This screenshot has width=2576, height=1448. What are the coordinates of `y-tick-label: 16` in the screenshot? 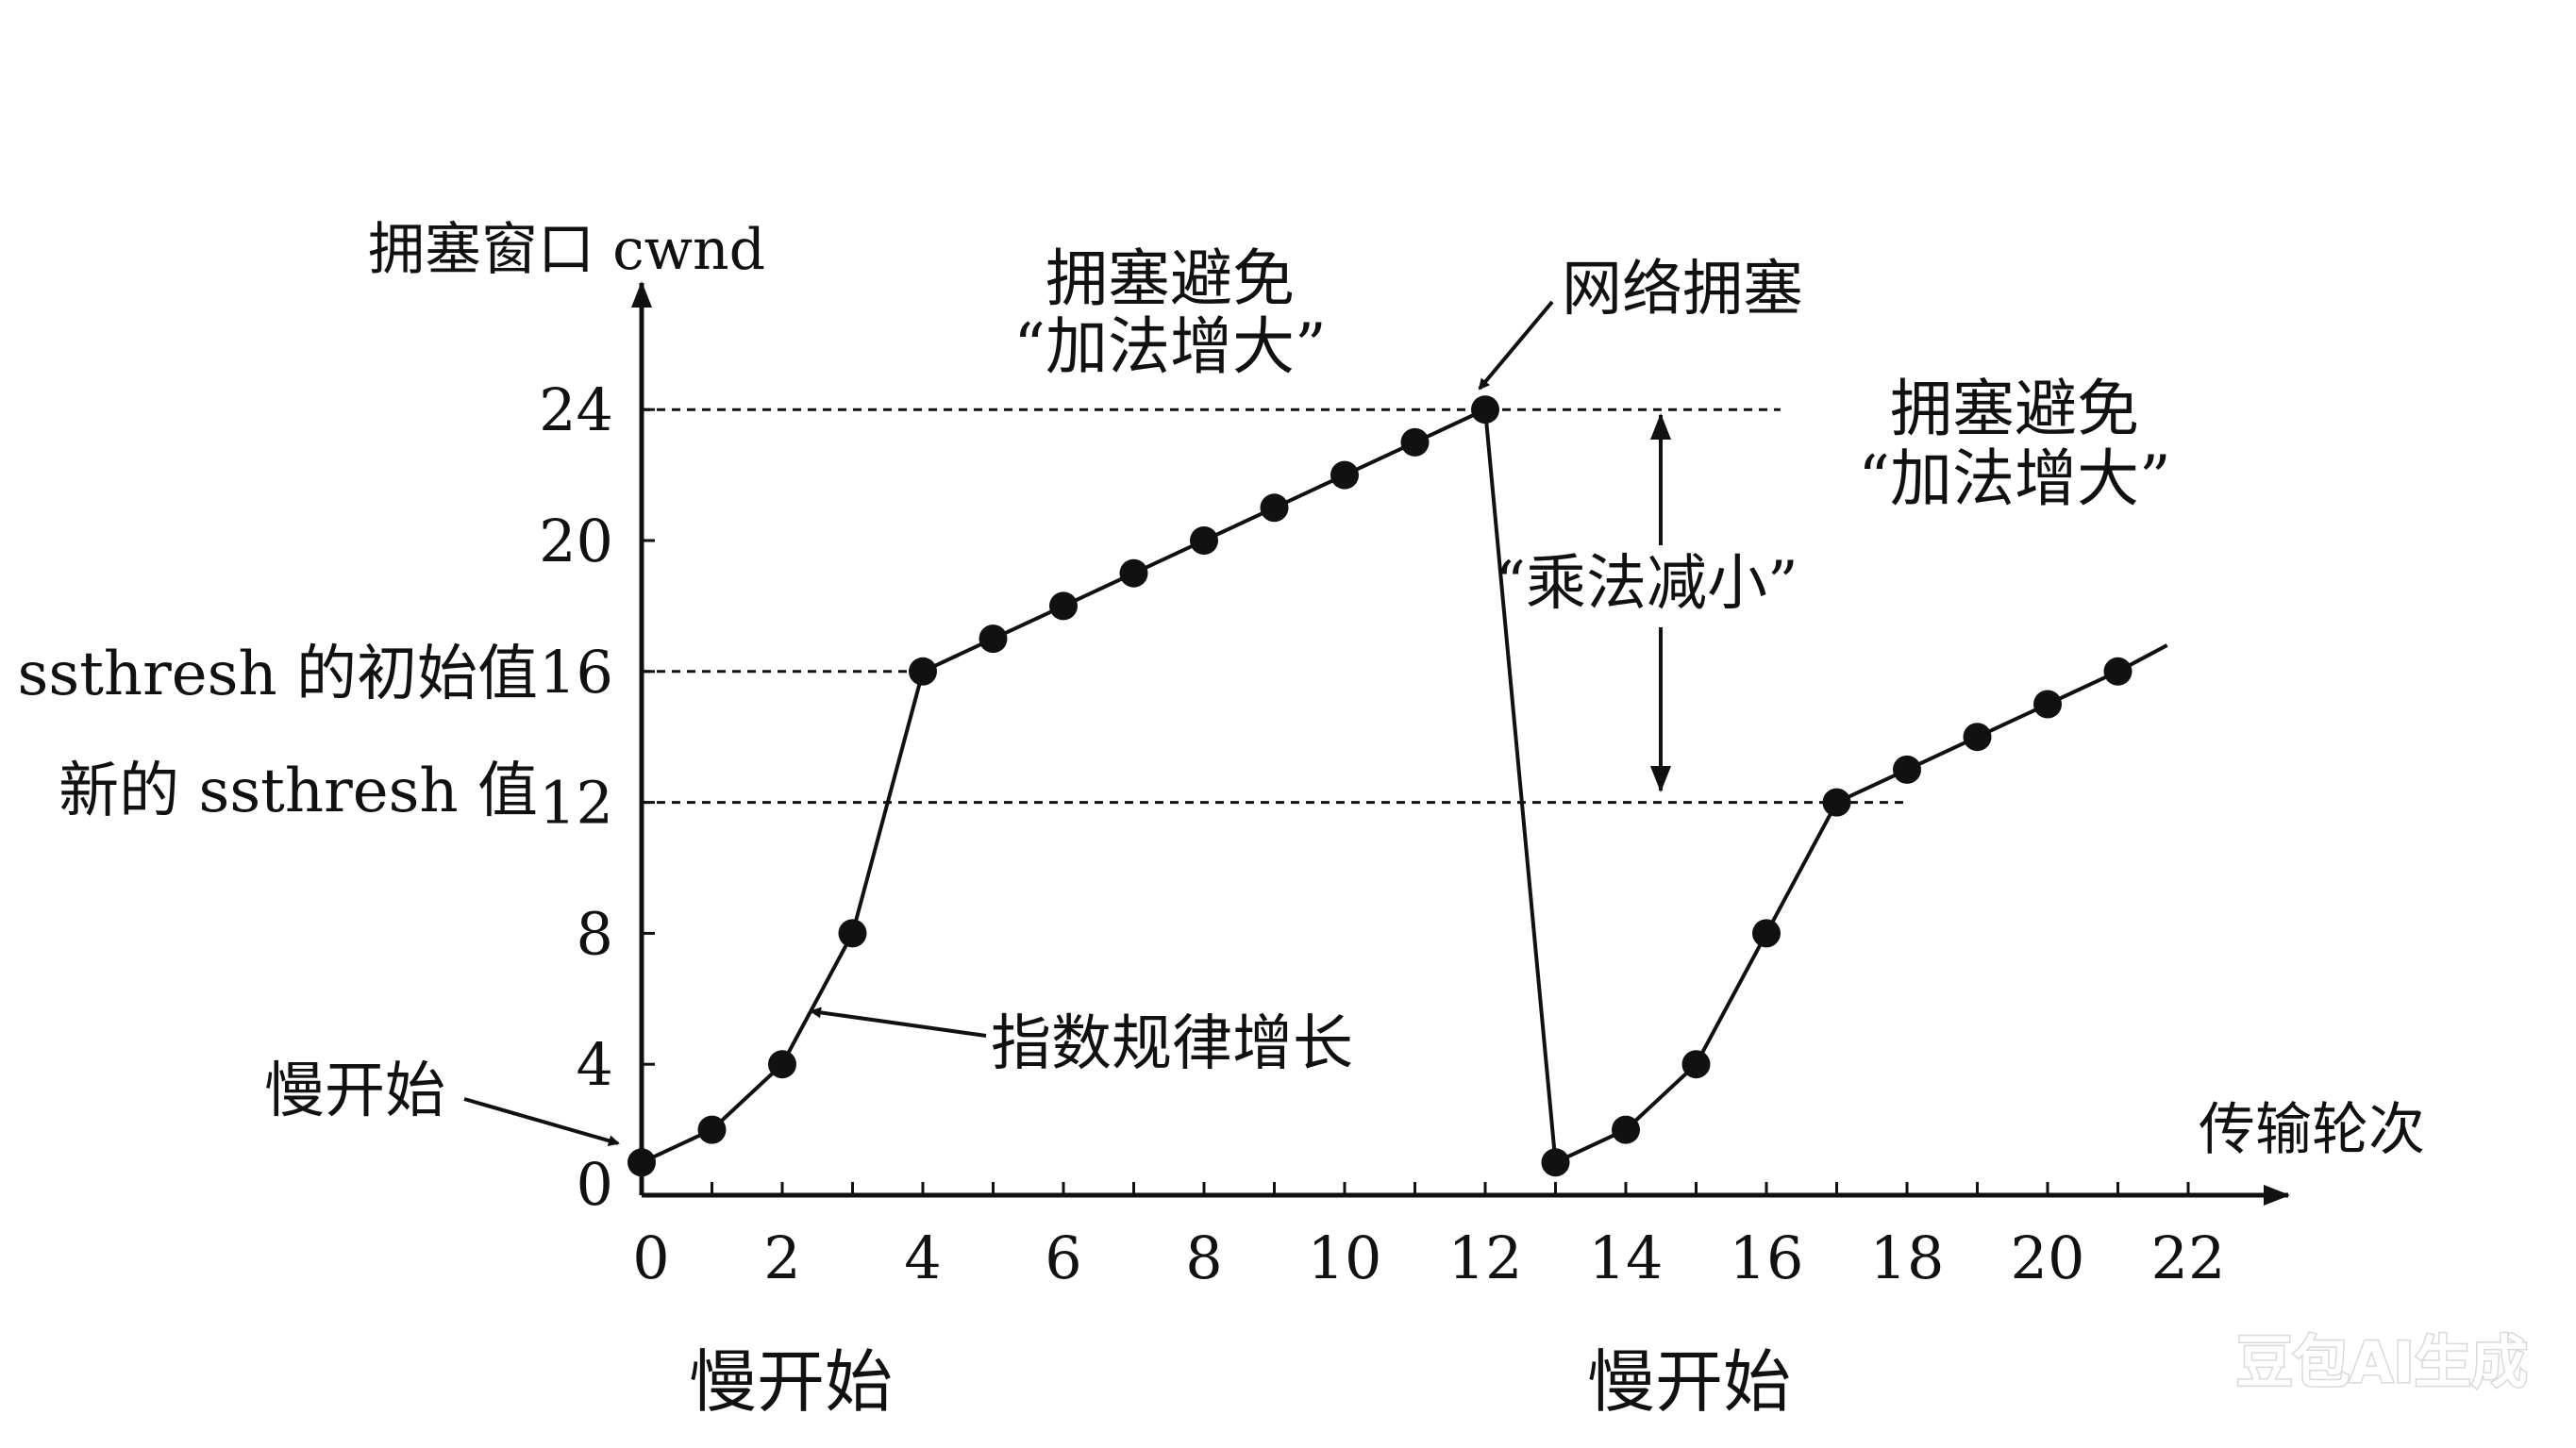 It's located at (576, 672).